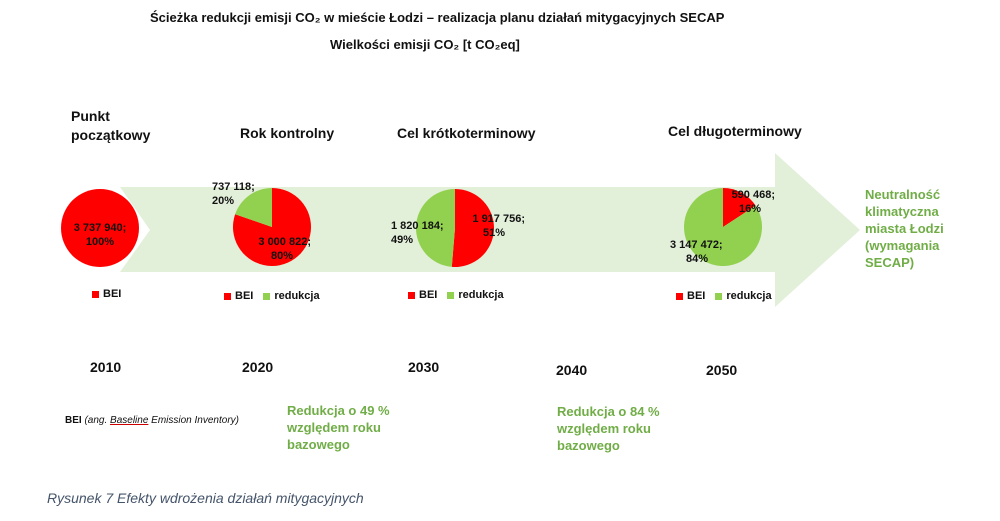 The height and width of the screenshot is (521, 1000). I want to click on year-2030: 2030, so click(424, 367).